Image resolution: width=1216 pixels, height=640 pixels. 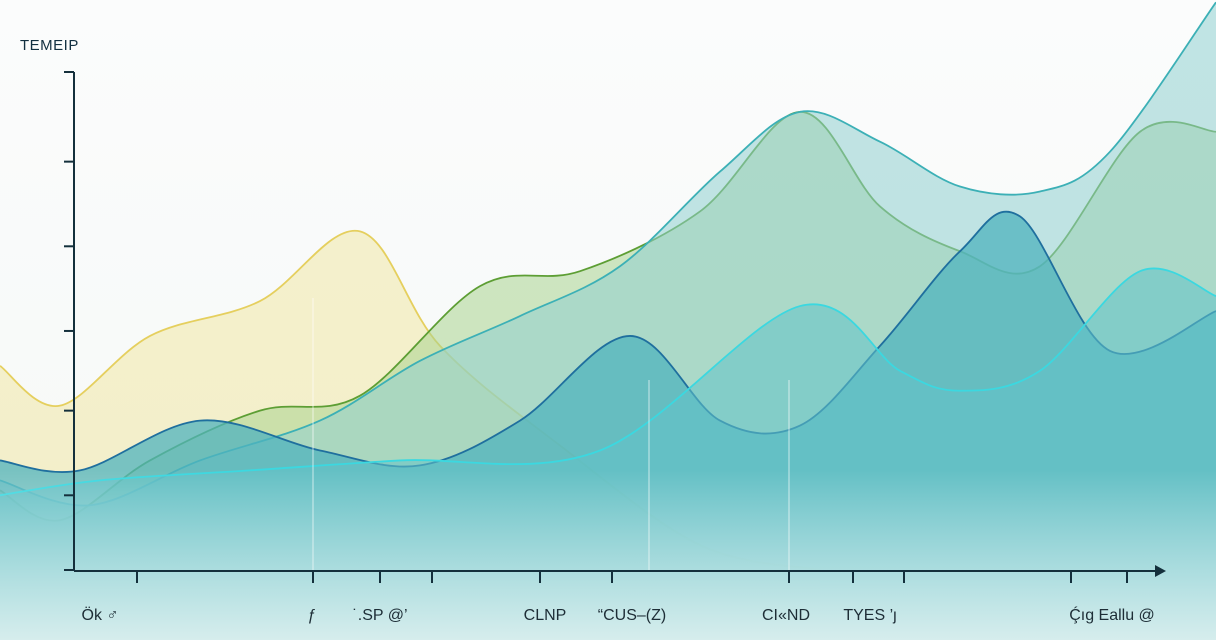 I want to click on x-tick-label-1: Ök ♂, so click(x=100, y=615).